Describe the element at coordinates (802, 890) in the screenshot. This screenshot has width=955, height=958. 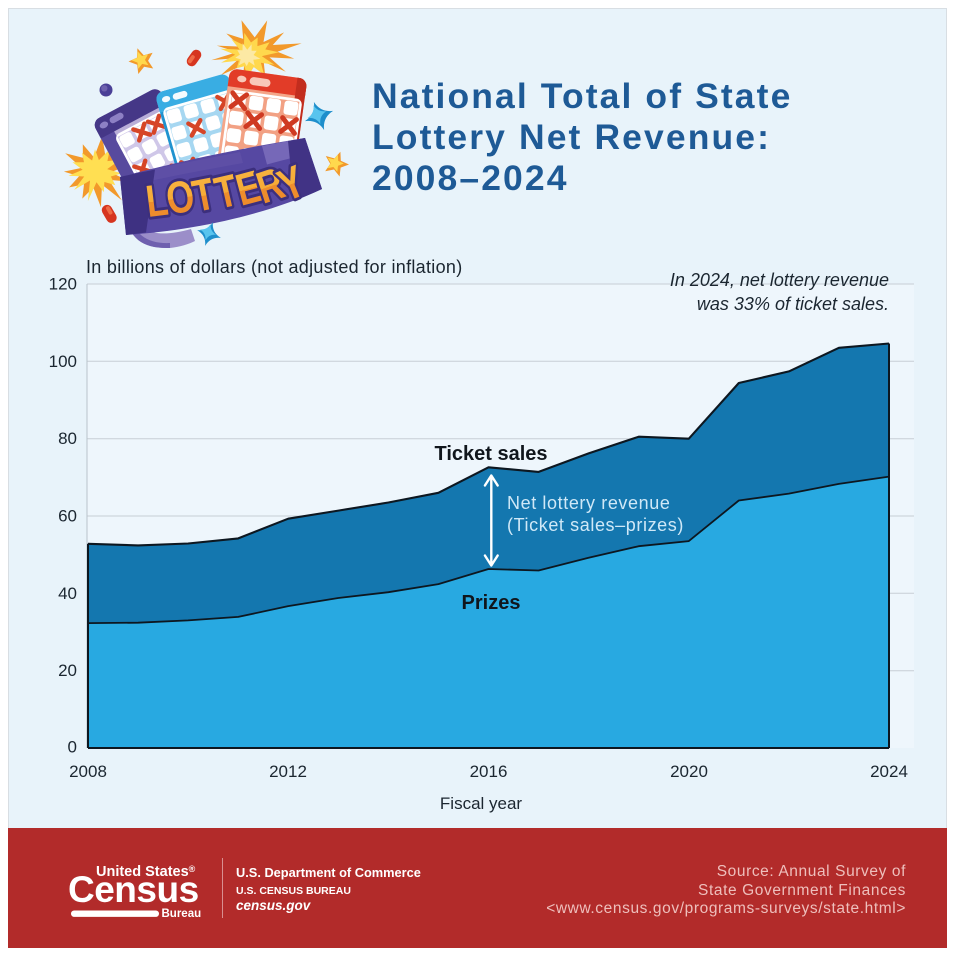
I see `svg-text: State Government Finances` at that location.